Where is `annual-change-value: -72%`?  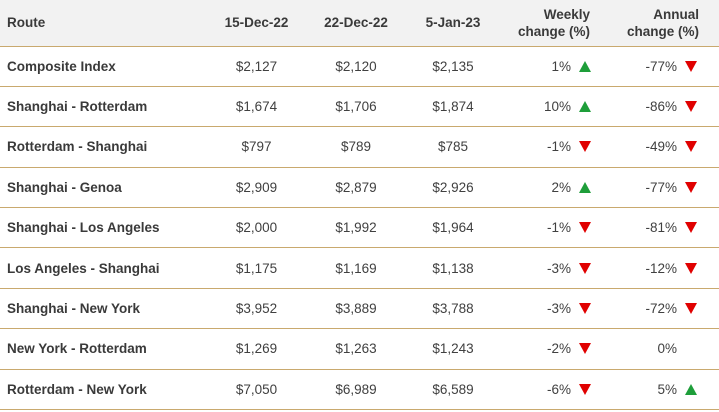 annual-change-value: -72% is located at coordinates (661, 309).